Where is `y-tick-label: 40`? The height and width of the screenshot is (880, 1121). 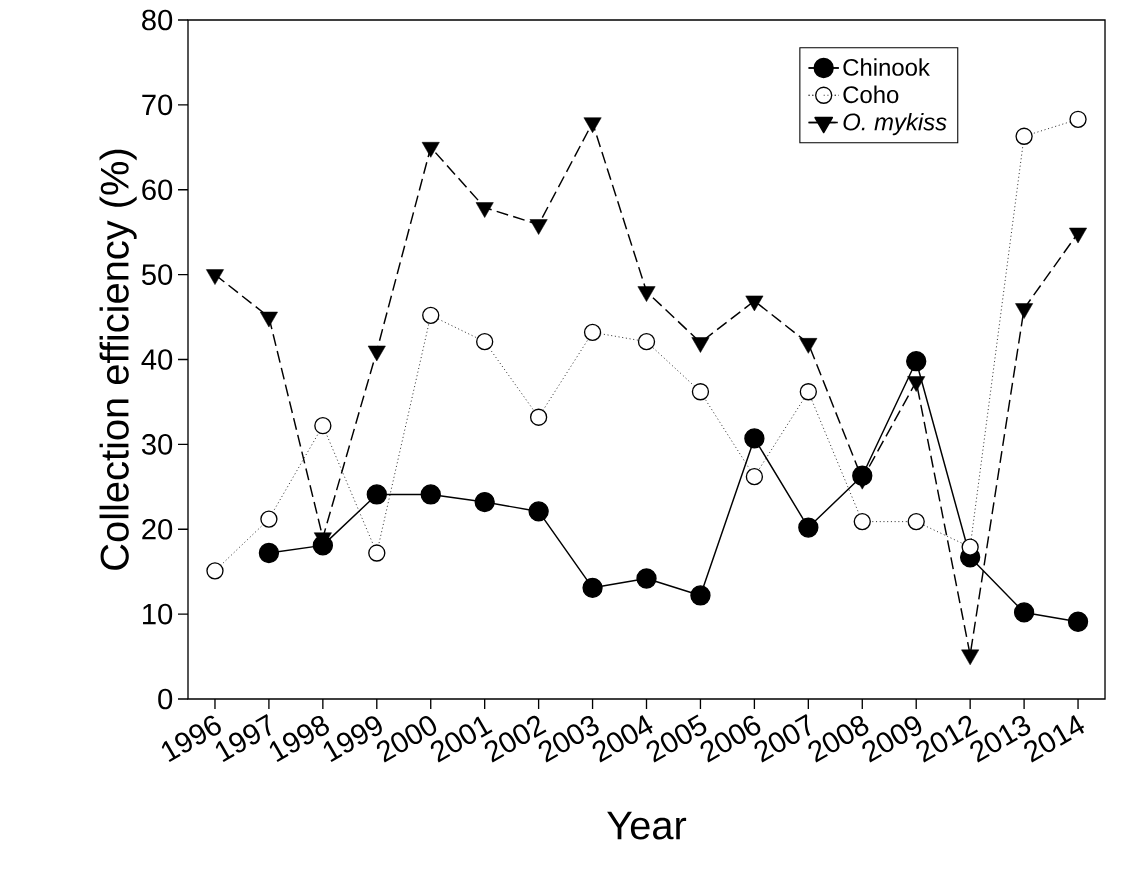 y-tick-label: 40 is located at coordinates (157, 359).